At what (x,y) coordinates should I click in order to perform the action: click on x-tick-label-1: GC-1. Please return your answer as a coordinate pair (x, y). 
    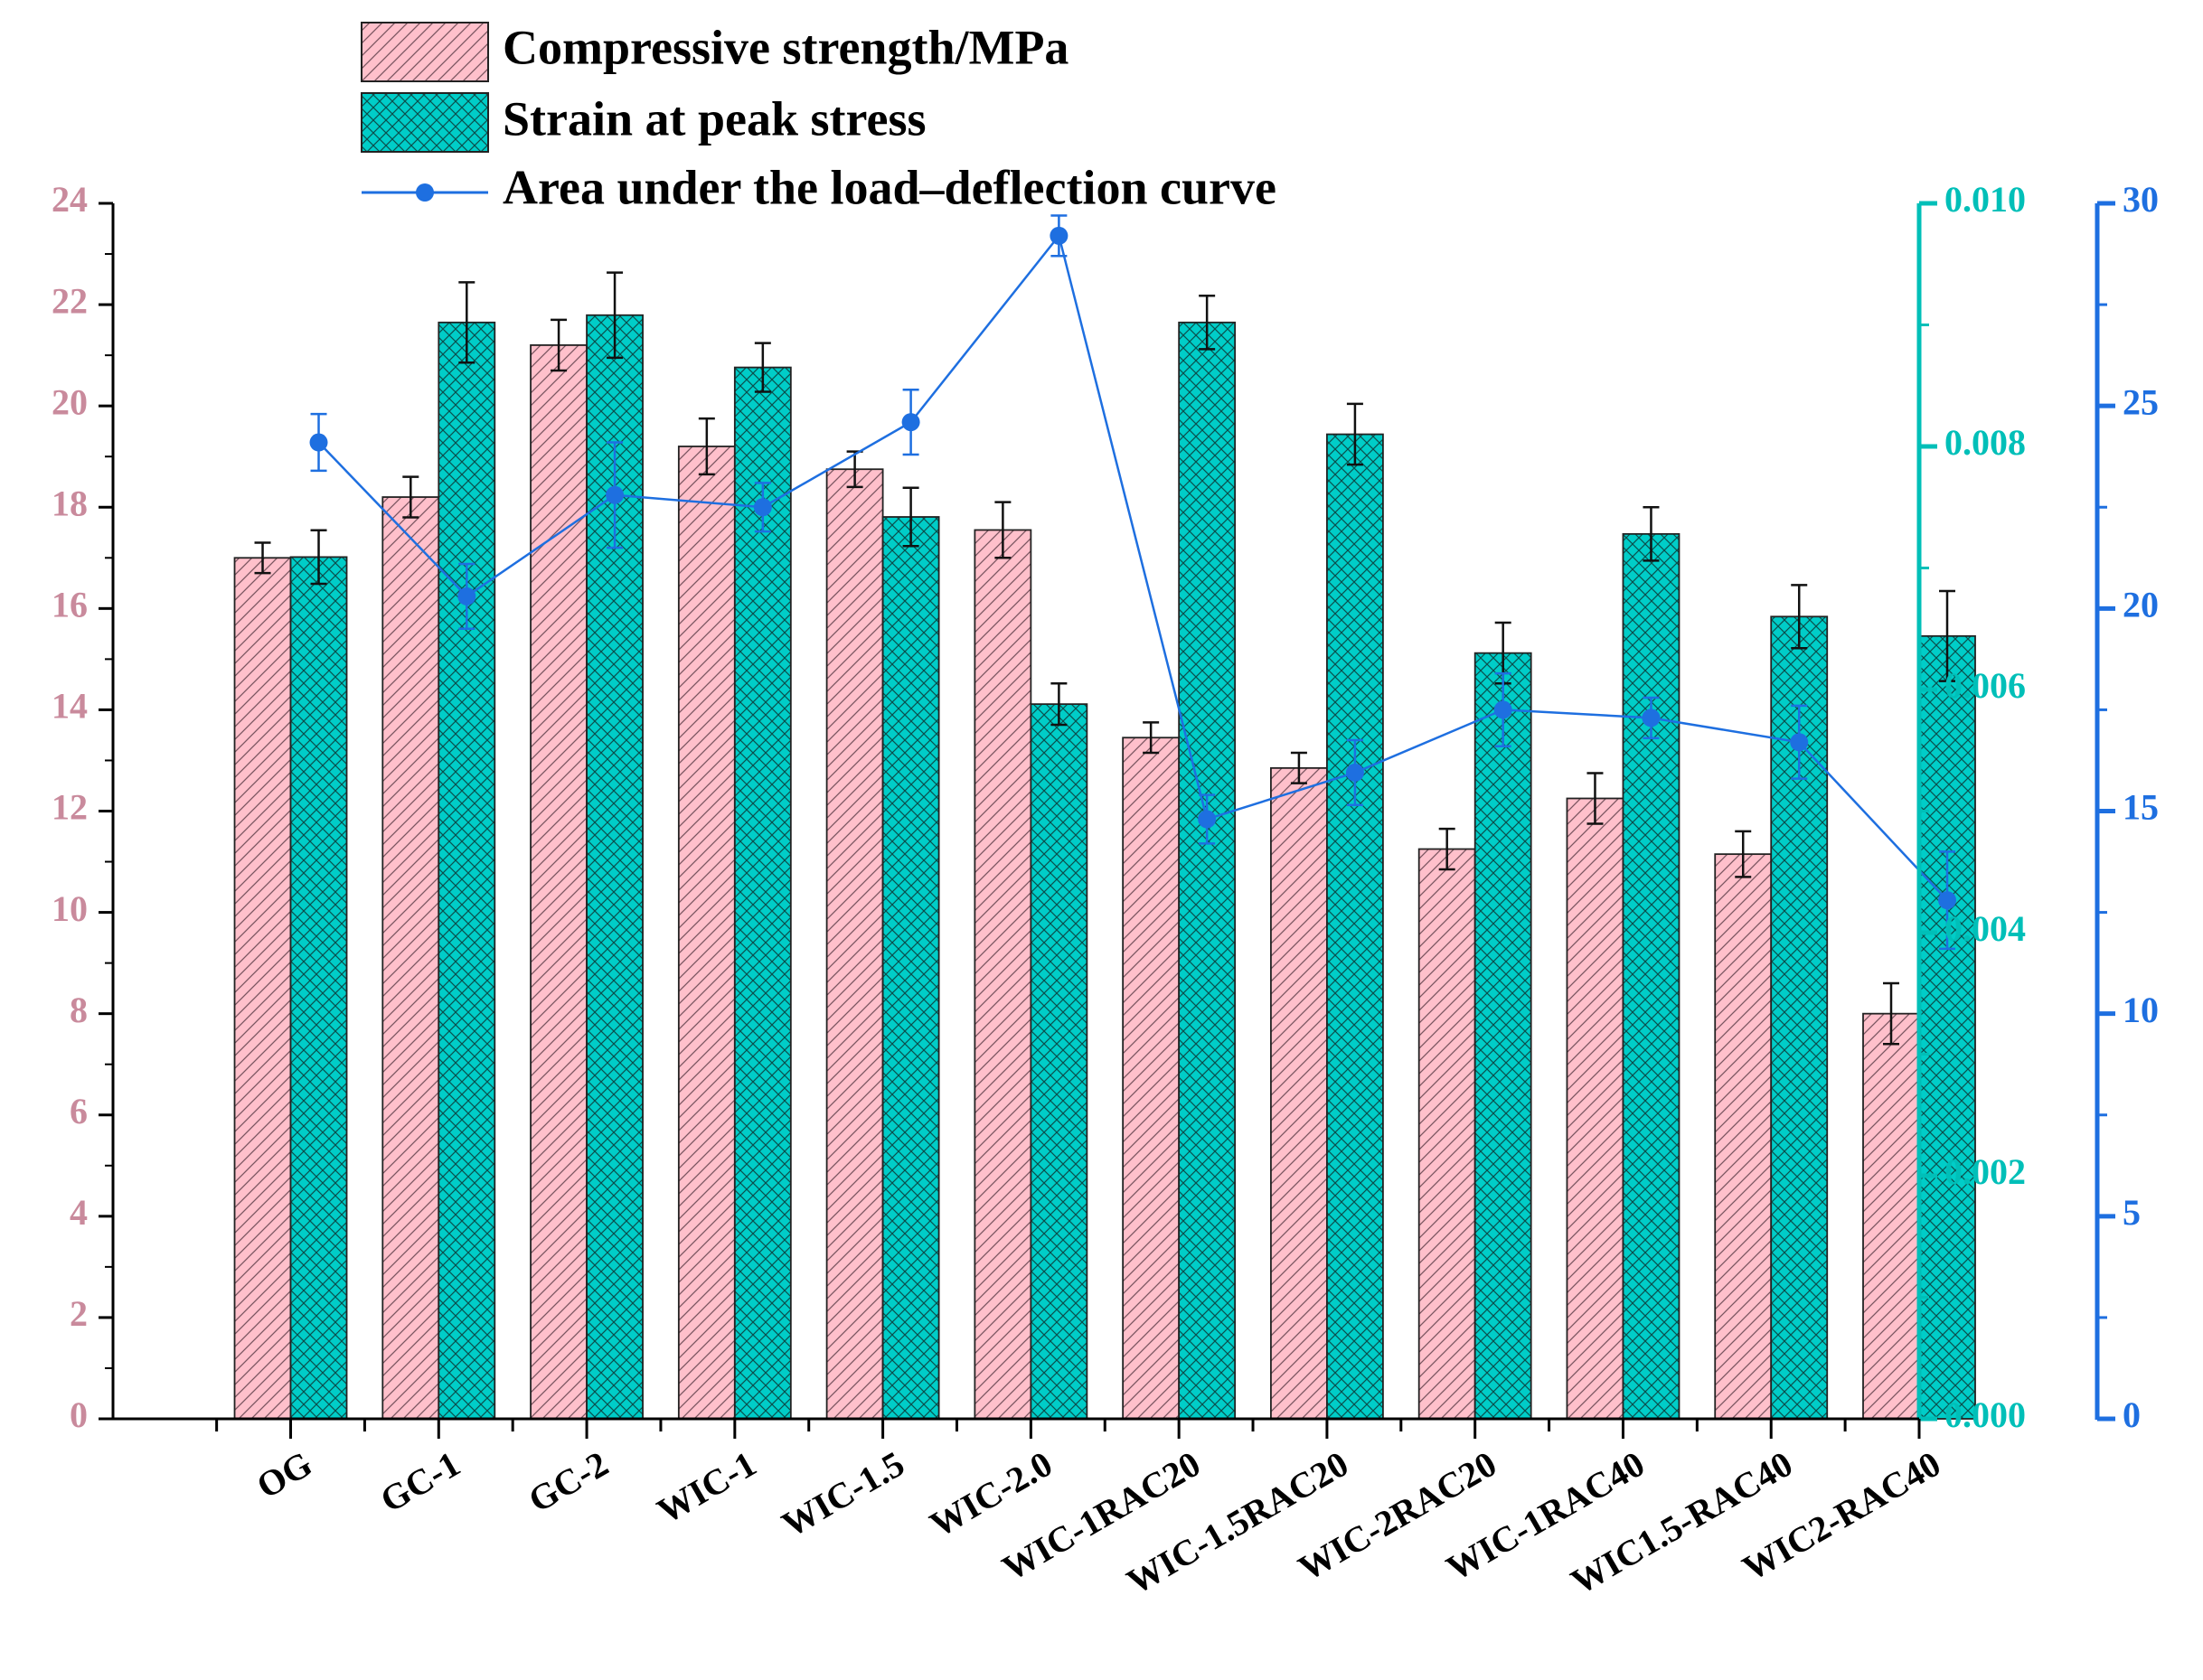
    Looking at the image, I should click on (419, 1482).